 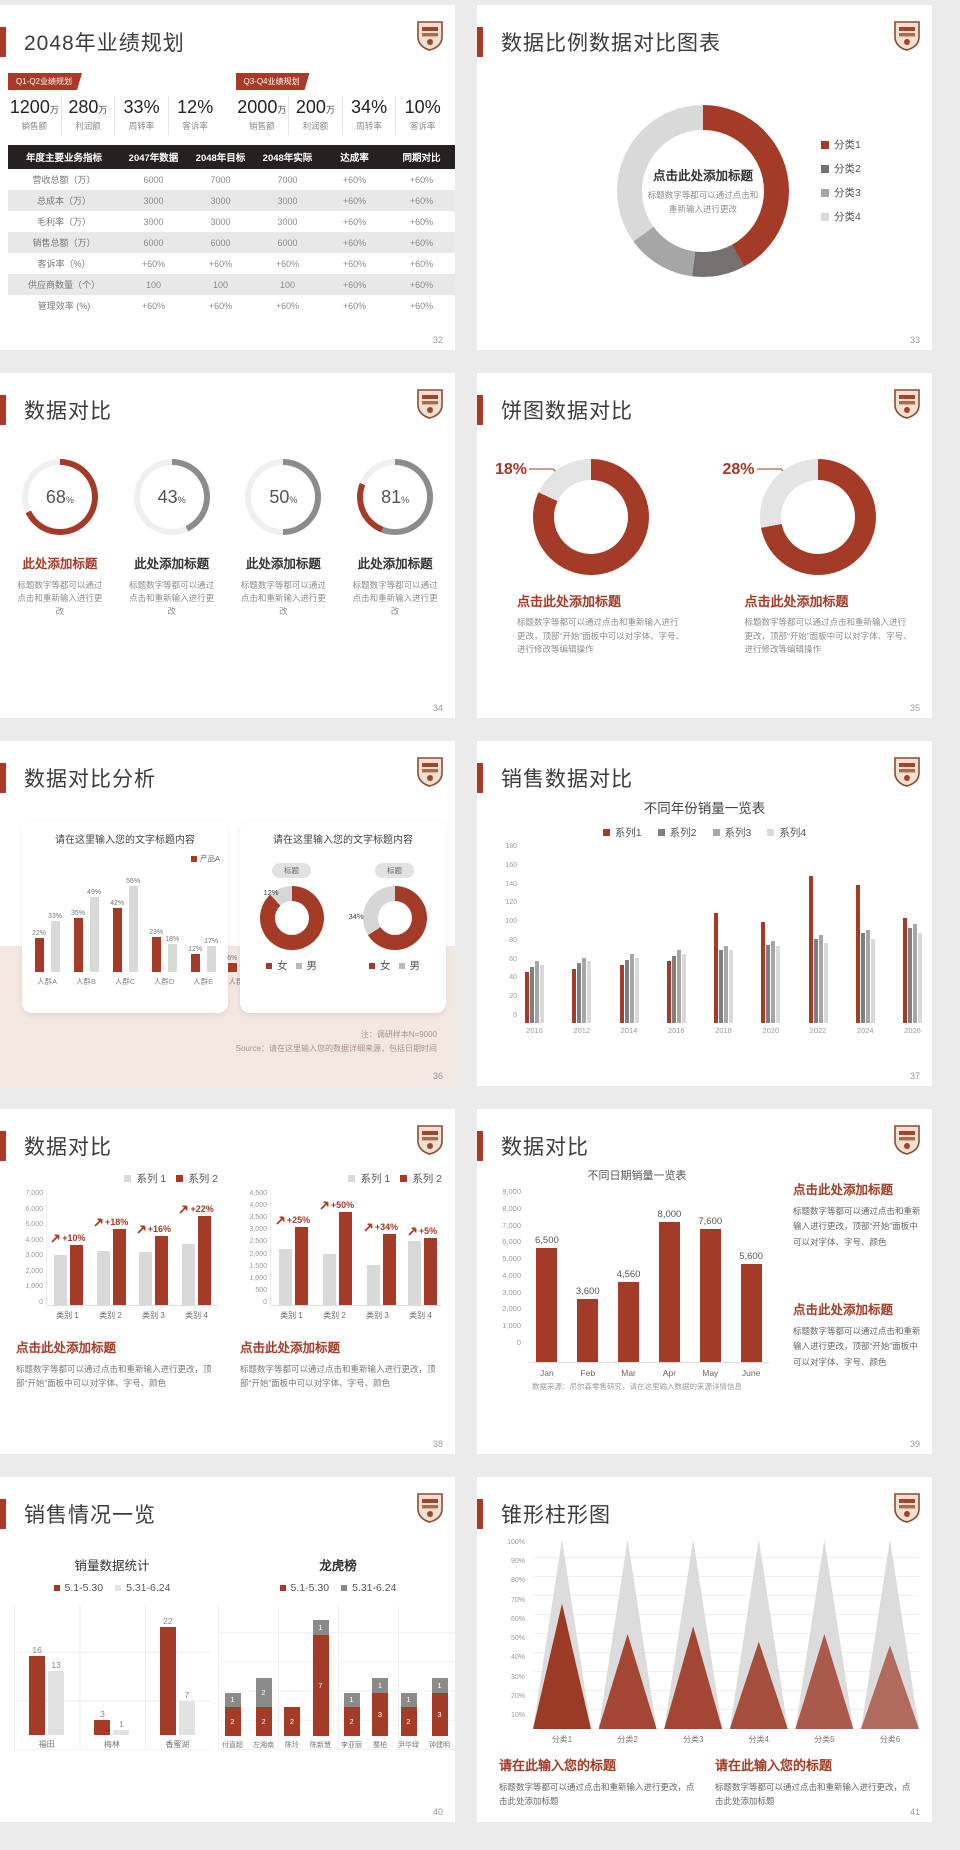 What do you see at coordinates (90, 1515) in the screenshot?
I see `slide-title: 销售情况一览` at bounding box center [90, 1515].